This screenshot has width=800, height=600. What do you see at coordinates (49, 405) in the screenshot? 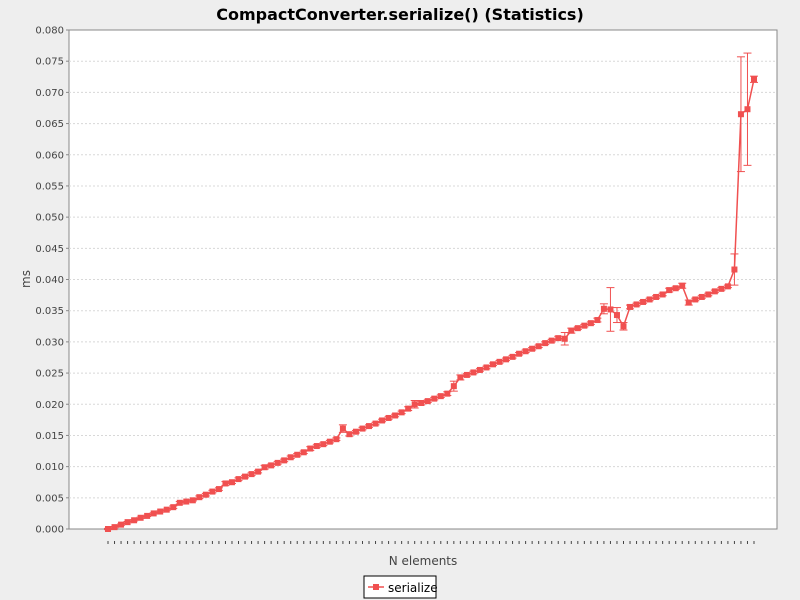
I see `y-tick-label: 0.020` at bounding box center [49, 405].